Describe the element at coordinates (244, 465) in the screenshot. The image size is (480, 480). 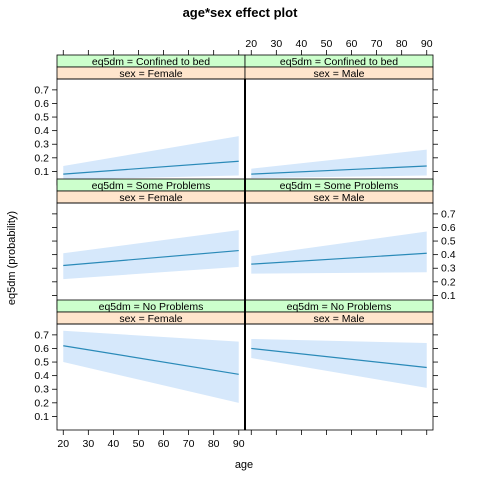
I see `x-axis-label: age` at that location.